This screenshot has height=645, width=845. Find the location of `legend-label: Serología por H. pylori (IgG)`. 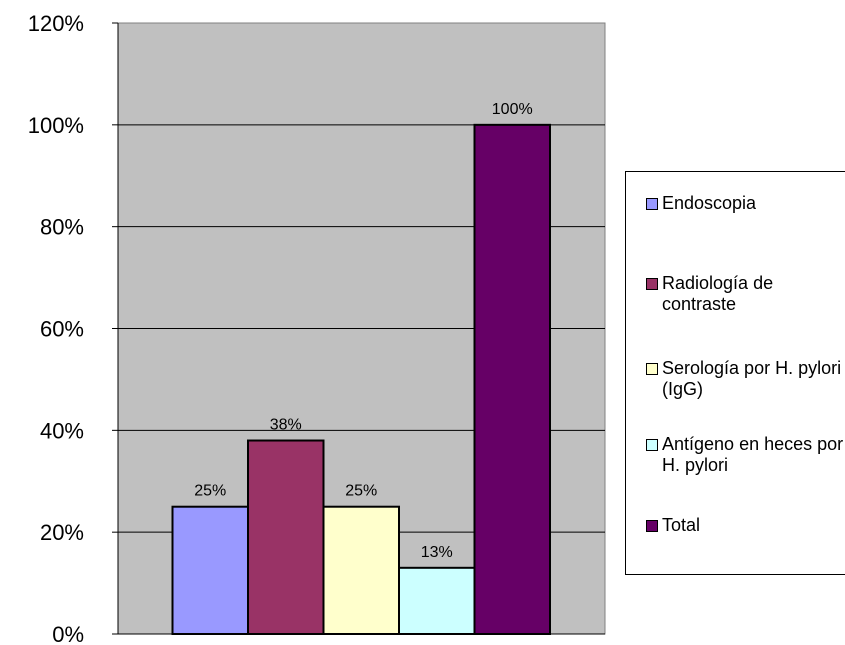

legend-label: Serología por H. pylori (IgG) is located at coordinates (752, 378).